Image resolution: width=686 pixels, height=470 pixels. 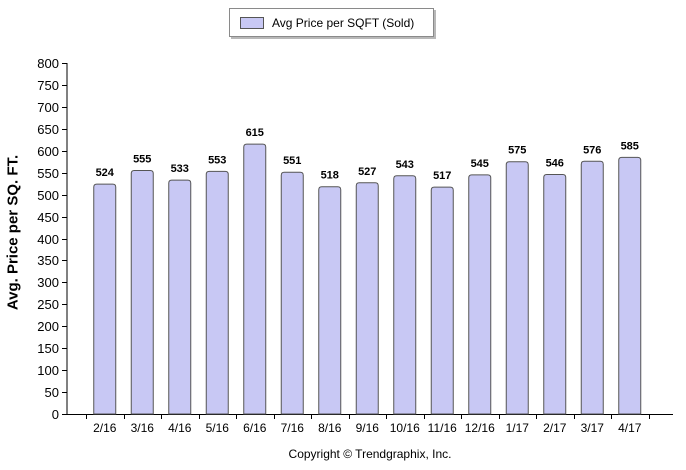 What do you see at coordinates (48, 239) in the screenshot?
I see `y-tick-label: 400` at bounding box center [48, 239].